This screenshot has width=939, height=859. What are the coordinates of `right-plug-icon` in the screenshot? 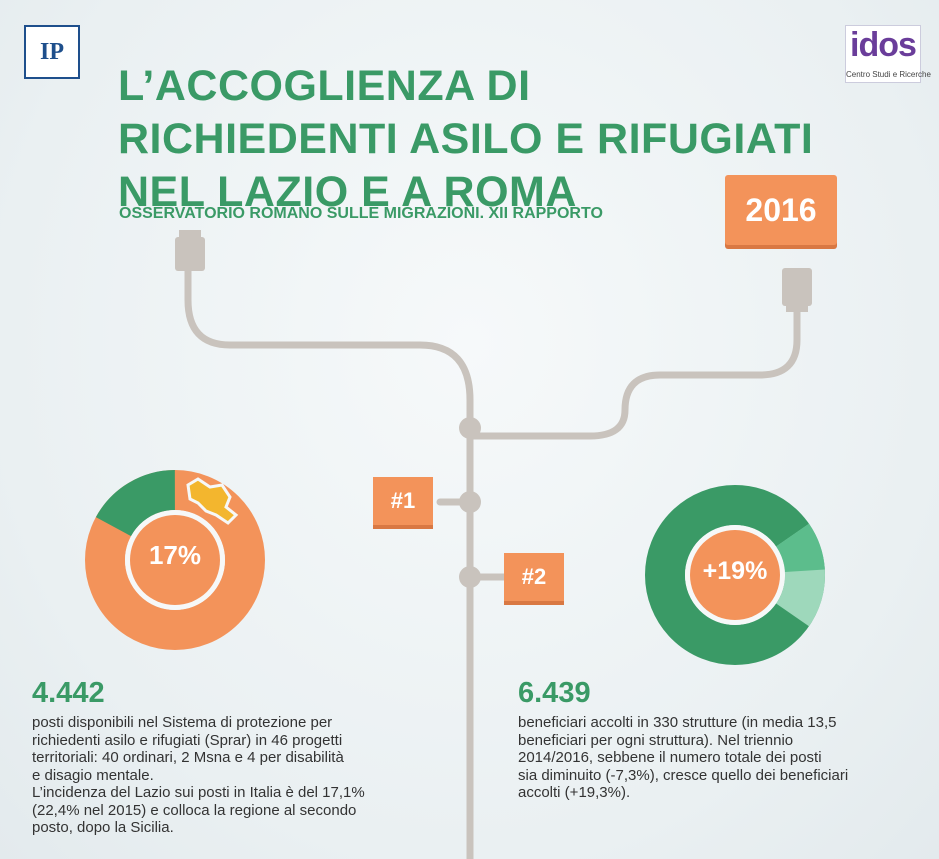 It's located at (797, 290).